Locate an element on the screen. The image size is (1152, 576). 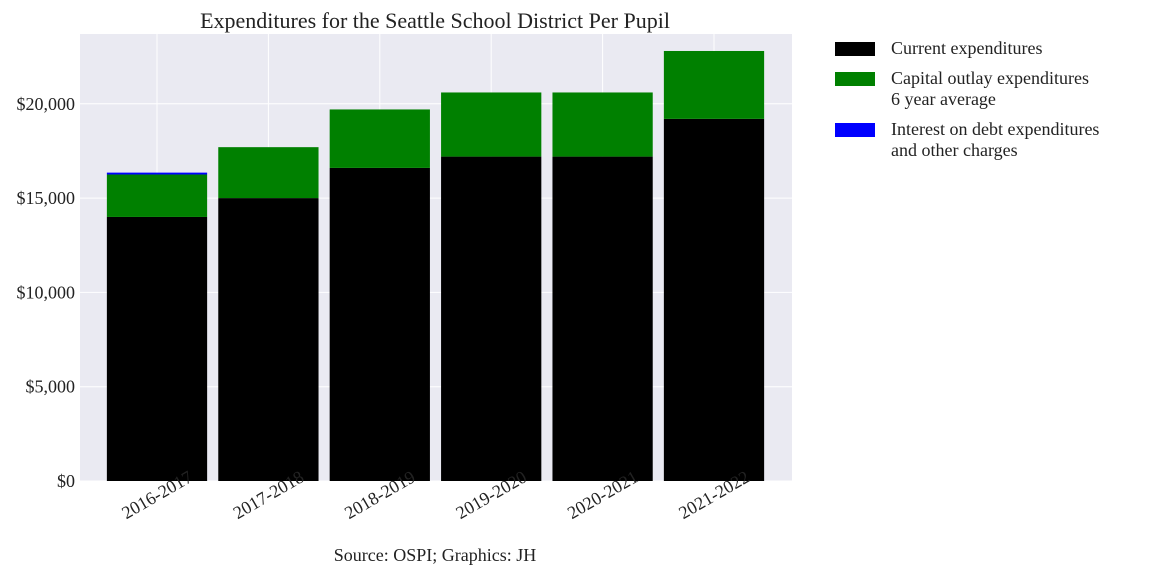
y-tick-label: $20,000 is located at coordinates (46, 104).